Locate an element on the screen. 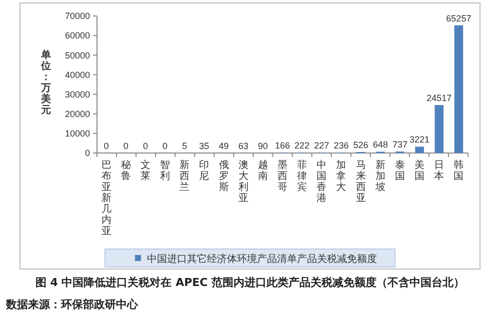 The width and height of the screenshot is (500, 322). source-note: 数据来源：环保部政研中心 is located at coordinates (72, 304).